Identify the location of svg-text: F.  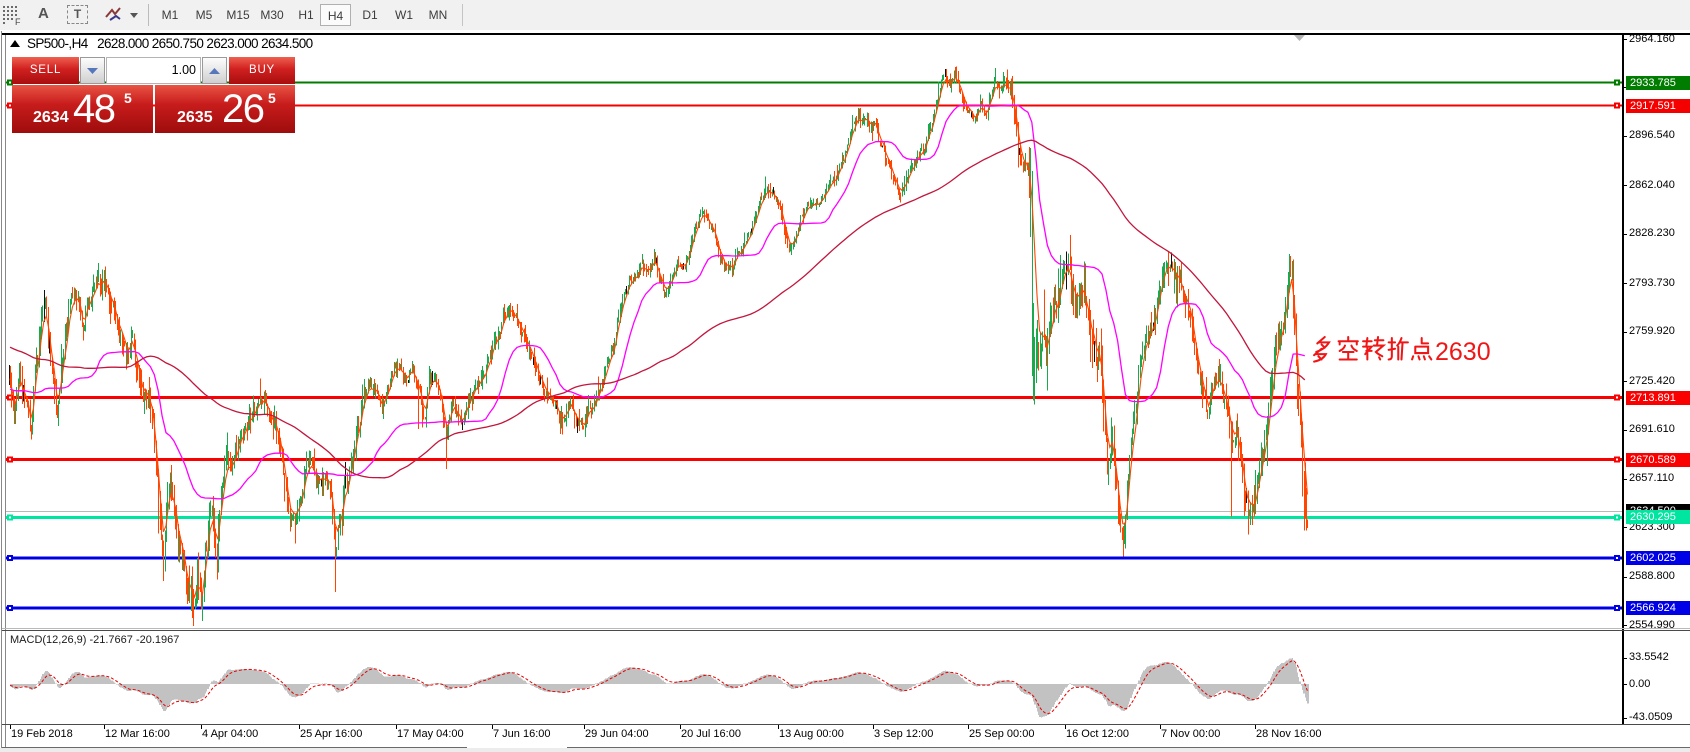
(18, 21).